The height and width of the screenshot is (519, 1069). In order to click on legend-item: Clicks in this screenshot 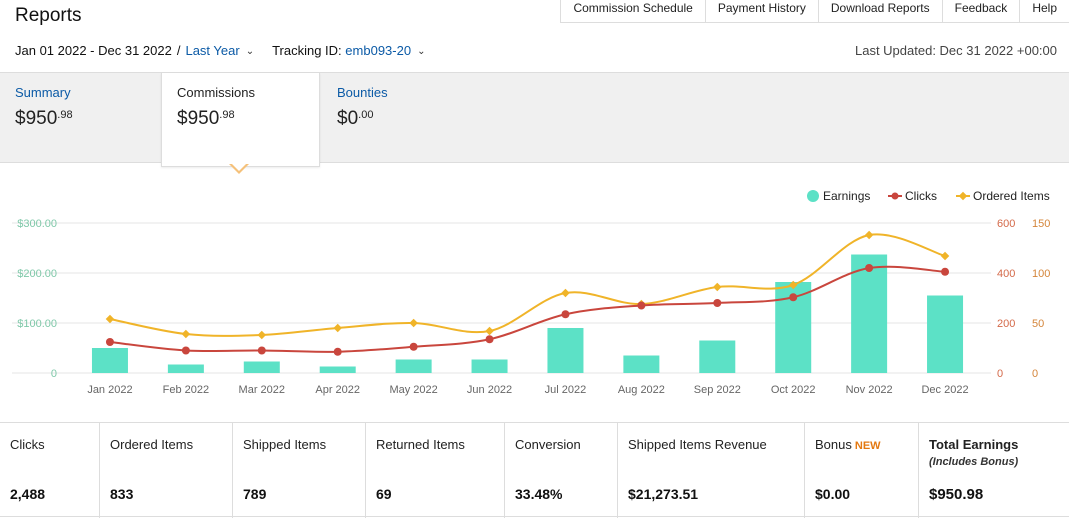, I will do `click(912, 196)`.